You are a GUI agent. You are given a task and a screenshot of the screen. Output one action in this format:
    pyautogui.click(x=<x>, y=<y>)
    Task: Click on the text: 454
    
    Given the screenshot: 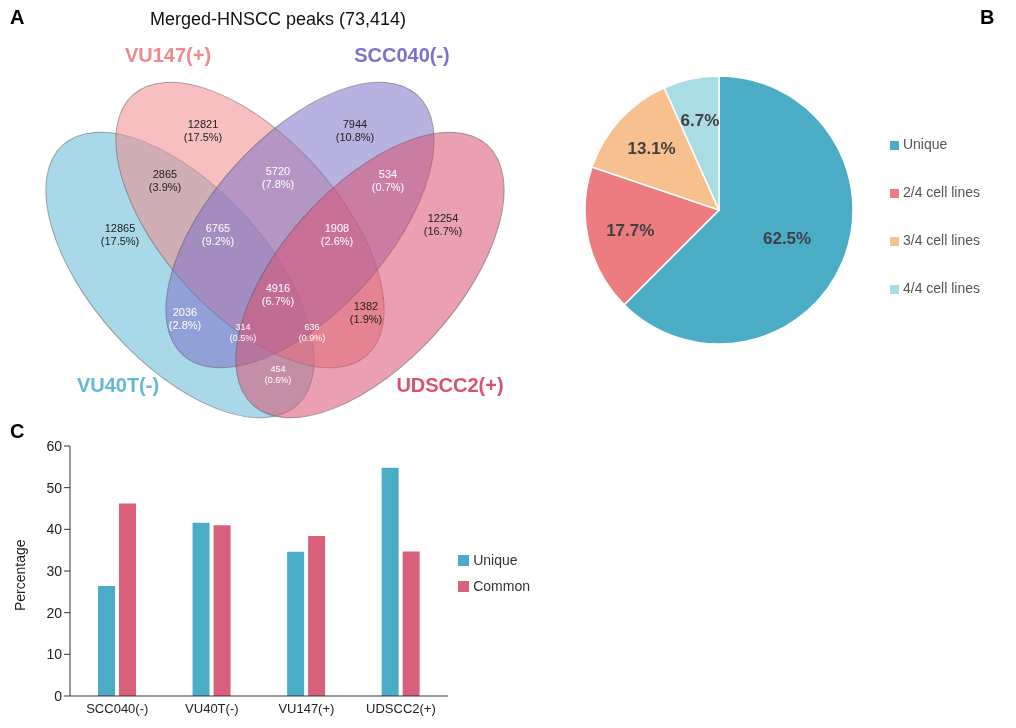 What is the action you would take?
    pyautogui.click(x=278, y=369)
    